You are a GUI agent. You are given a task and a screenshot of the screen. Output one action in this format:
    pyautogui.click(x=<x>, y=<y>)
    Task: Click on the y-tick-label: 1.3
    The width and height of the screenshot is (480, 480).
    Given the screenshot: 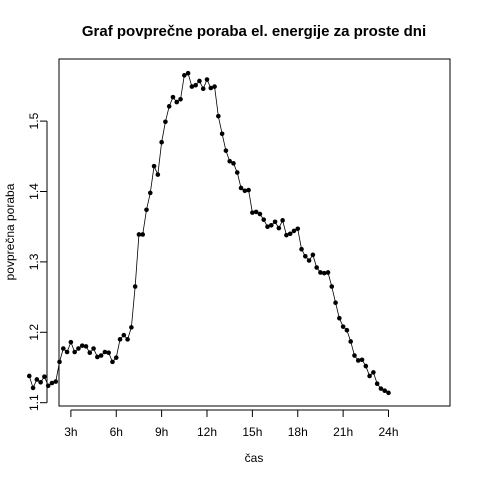 What is the action you would take?
    pyautogui.click(x=34, y=261)
    